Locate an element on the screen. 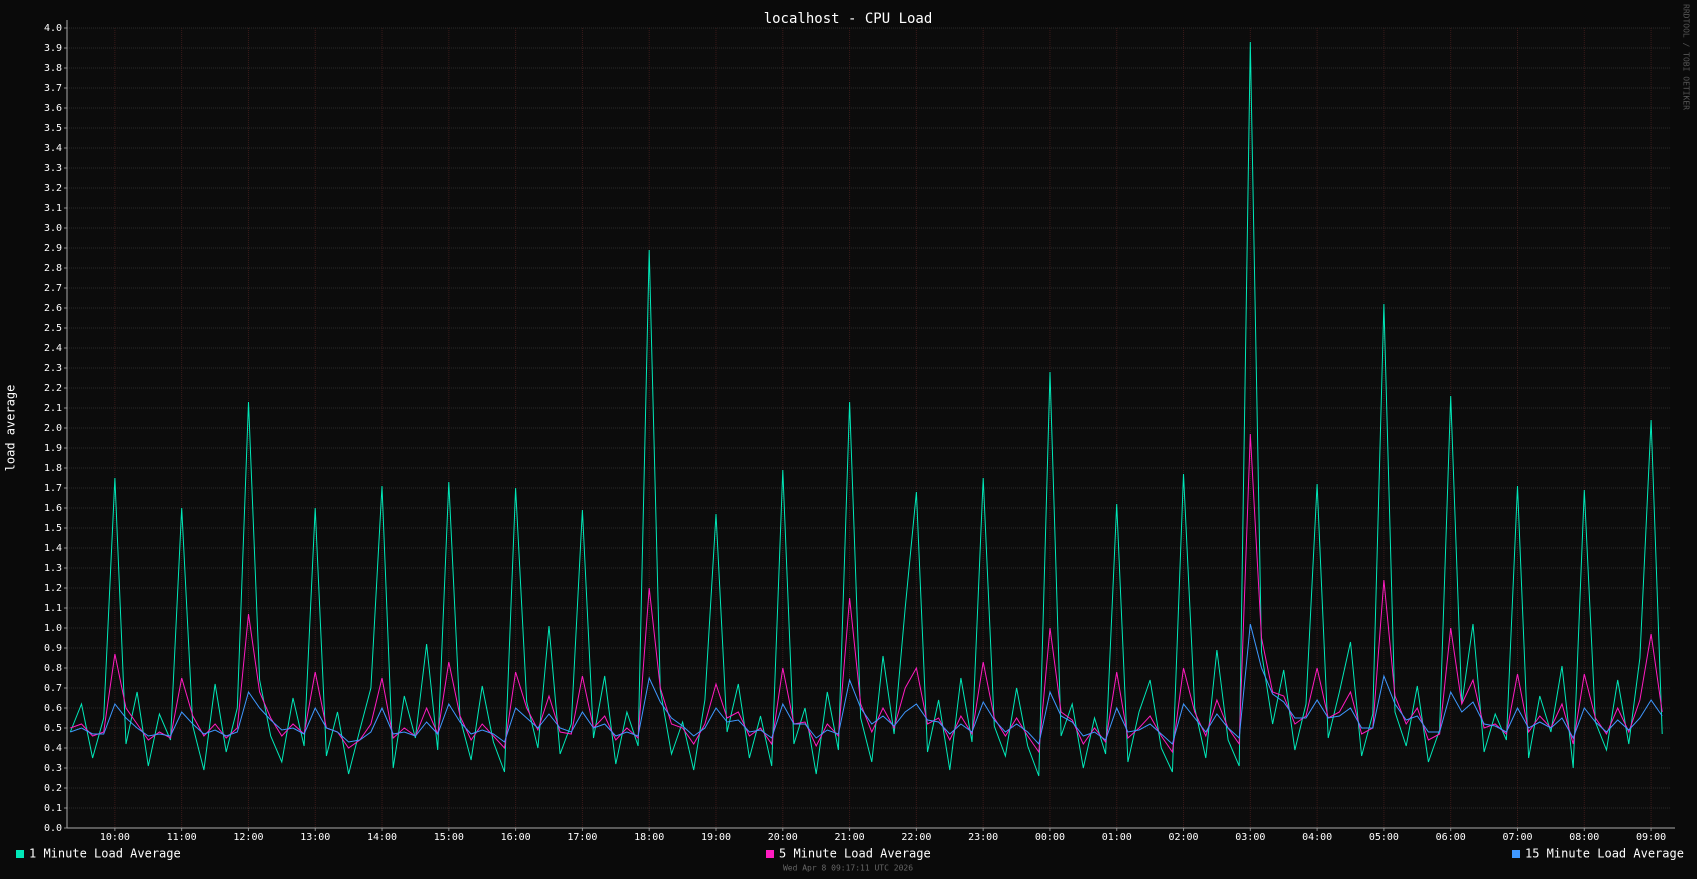 The height and width of the screenshot is (879, 1697). x-tick-label: 14:00 is located at coordinates (382, 837).